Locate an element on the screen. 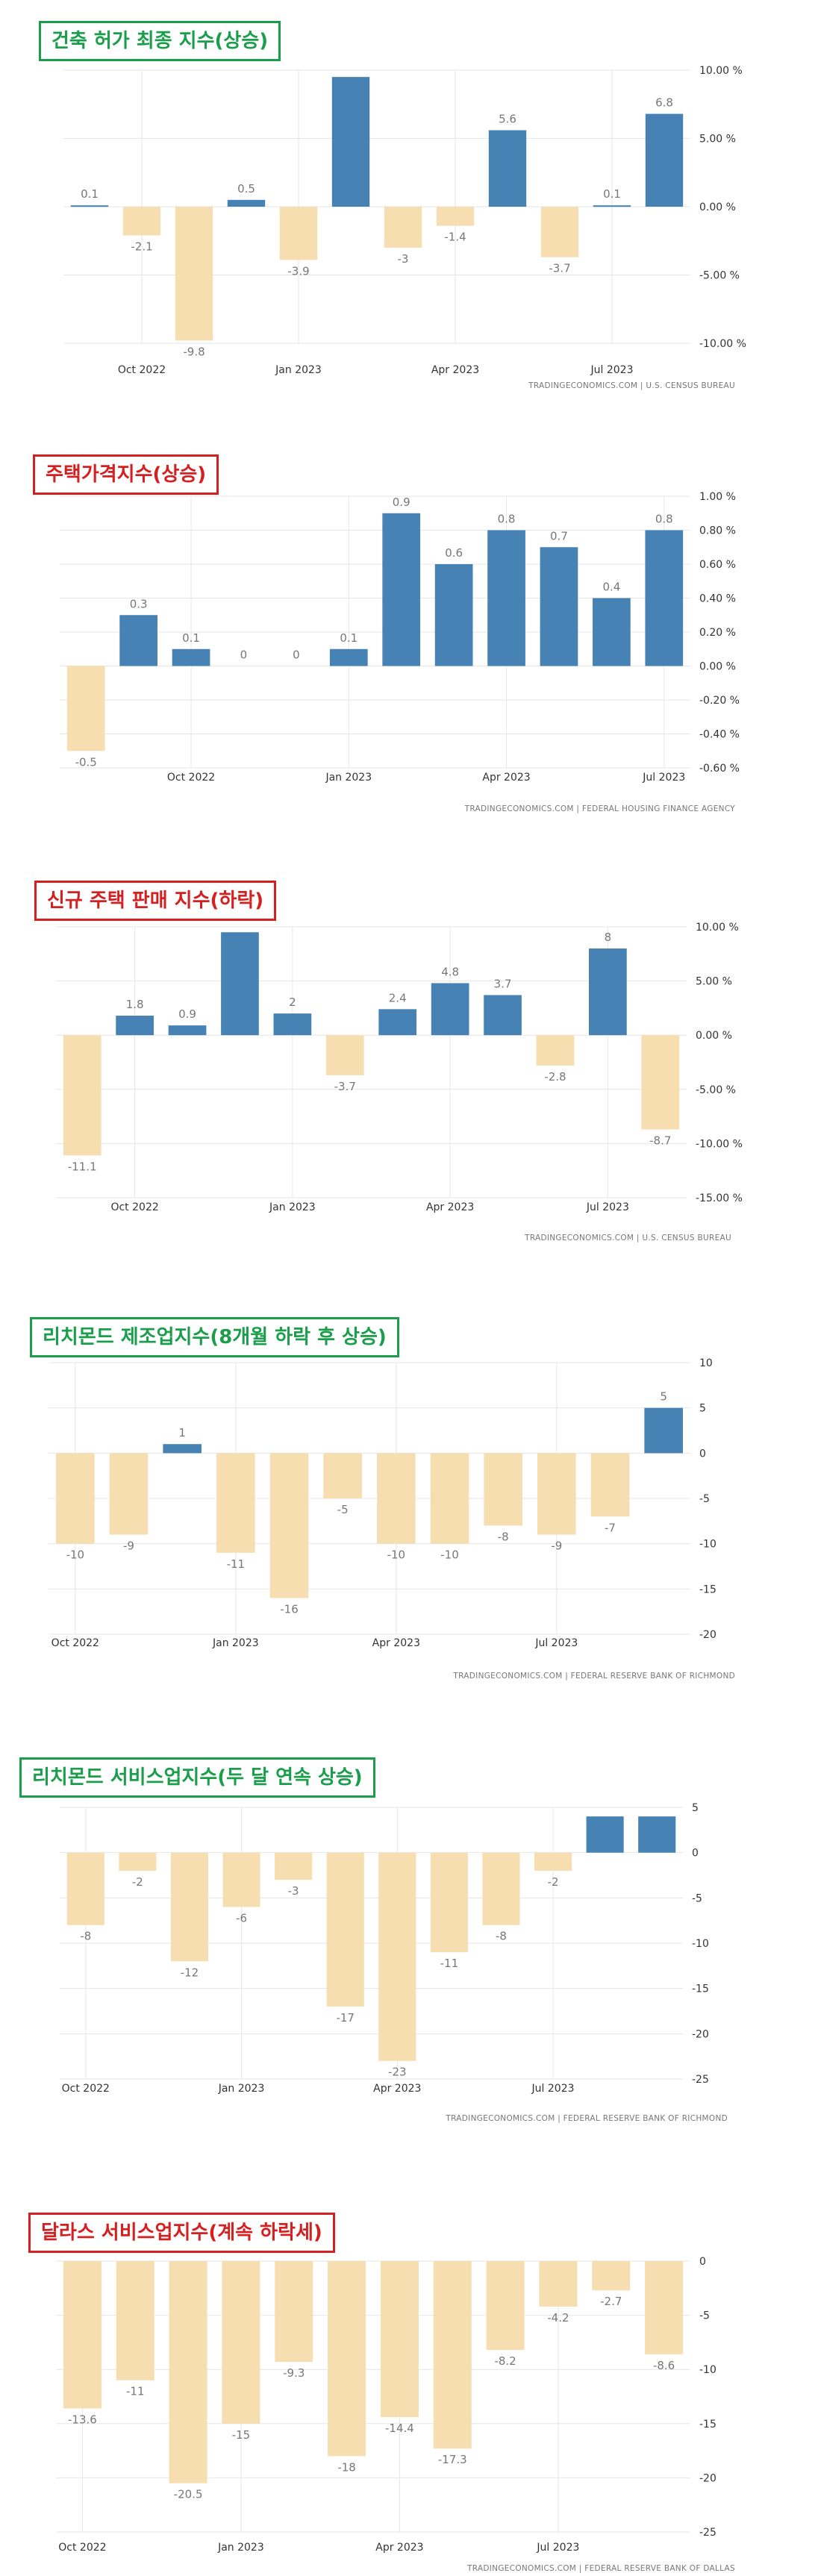 This screenshot has height=2576, width=818. chart-title: 신규 주택 판매 지수(하락) is located at coordinates (155, 901).